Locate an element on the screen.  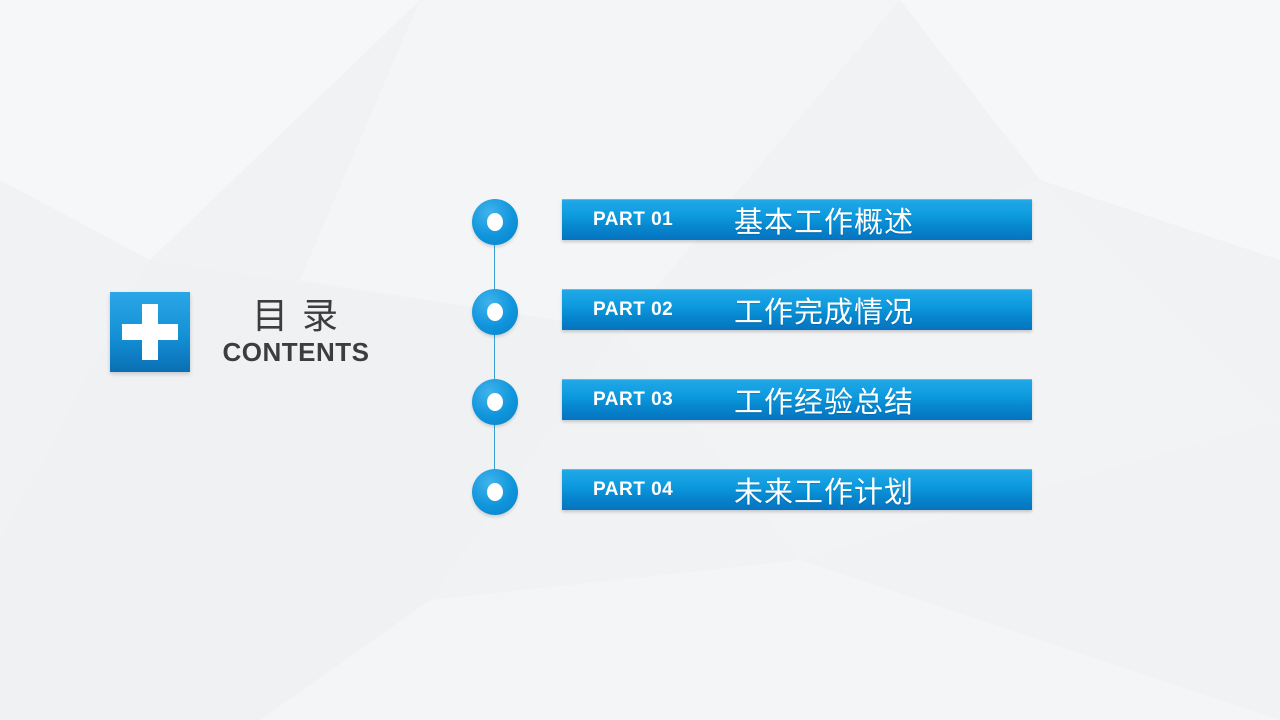
part-title: 未来工作计划 is located at coordinates (824, 492).